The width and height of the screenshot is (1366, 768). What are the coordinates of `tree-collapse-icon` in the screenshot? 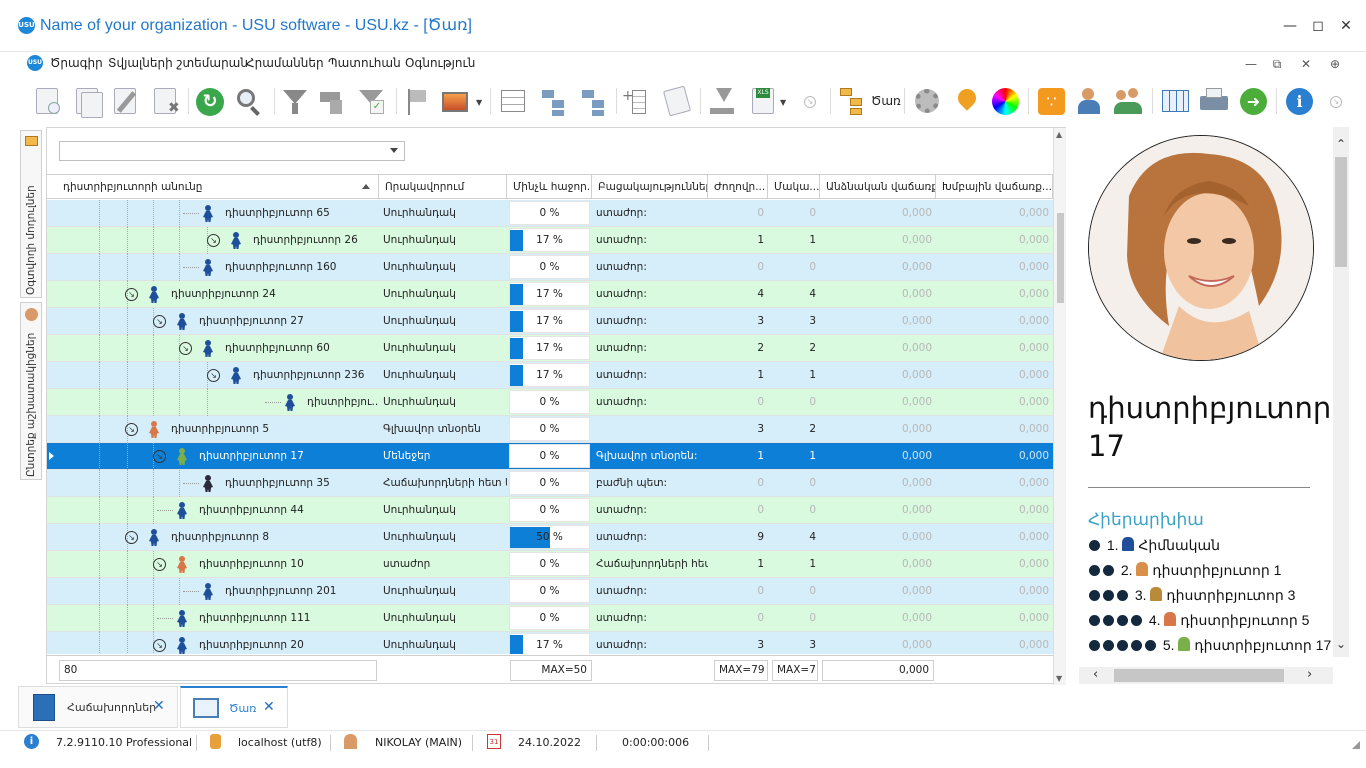 It's located at (553, 101).